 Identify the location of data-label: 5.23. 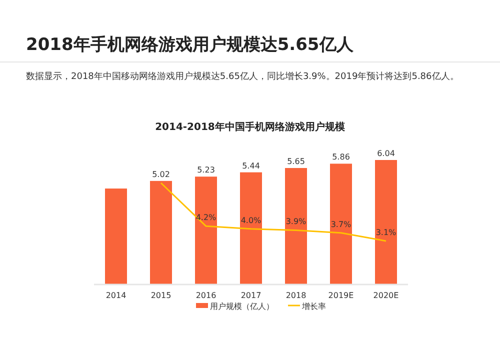
(206, 170).